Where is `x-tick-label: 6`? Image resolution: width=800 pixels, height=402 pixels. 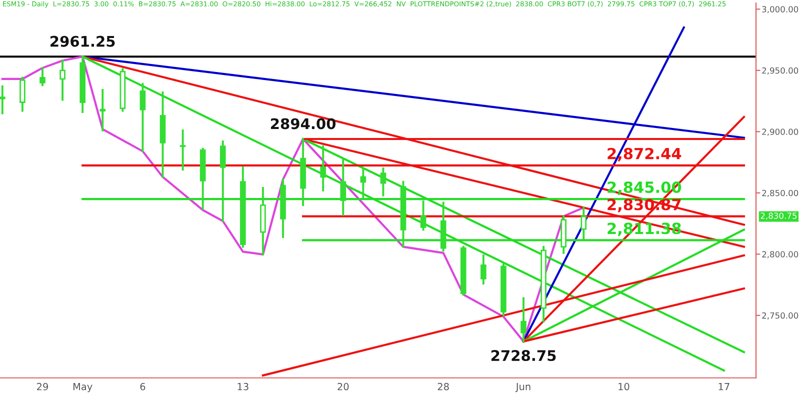 x-tick-label: 6 is located at coordinates (143, 386).